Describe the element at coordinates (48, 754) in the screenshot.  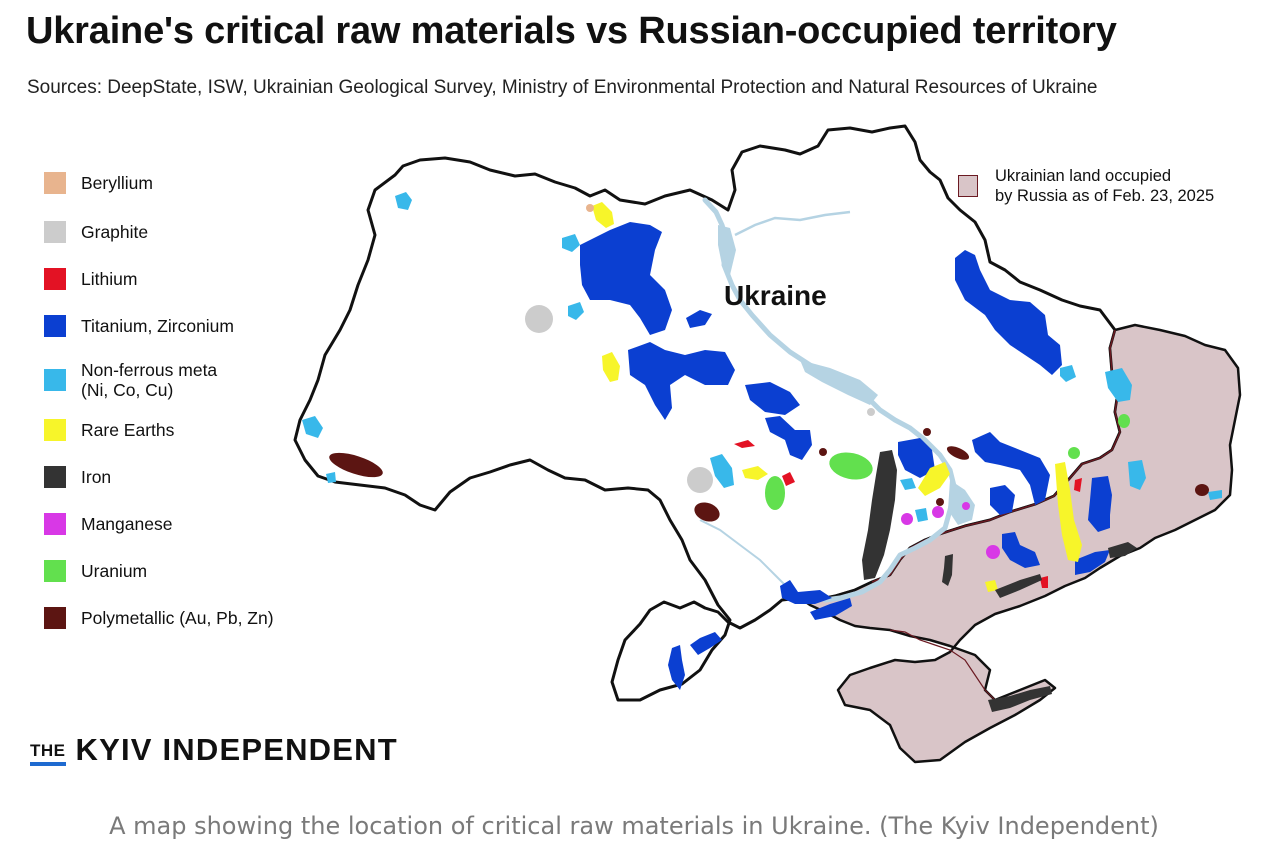
I see `logo-the: THE` at that location.